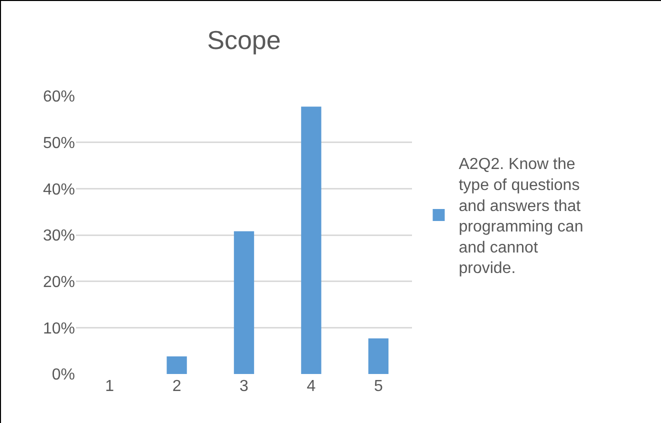 Image resolution: width=661 pixels, height=423 pixels. Describe the element at coordinates (244, 386) in the screenshot. I see `x-tick-label: 3` at that location.